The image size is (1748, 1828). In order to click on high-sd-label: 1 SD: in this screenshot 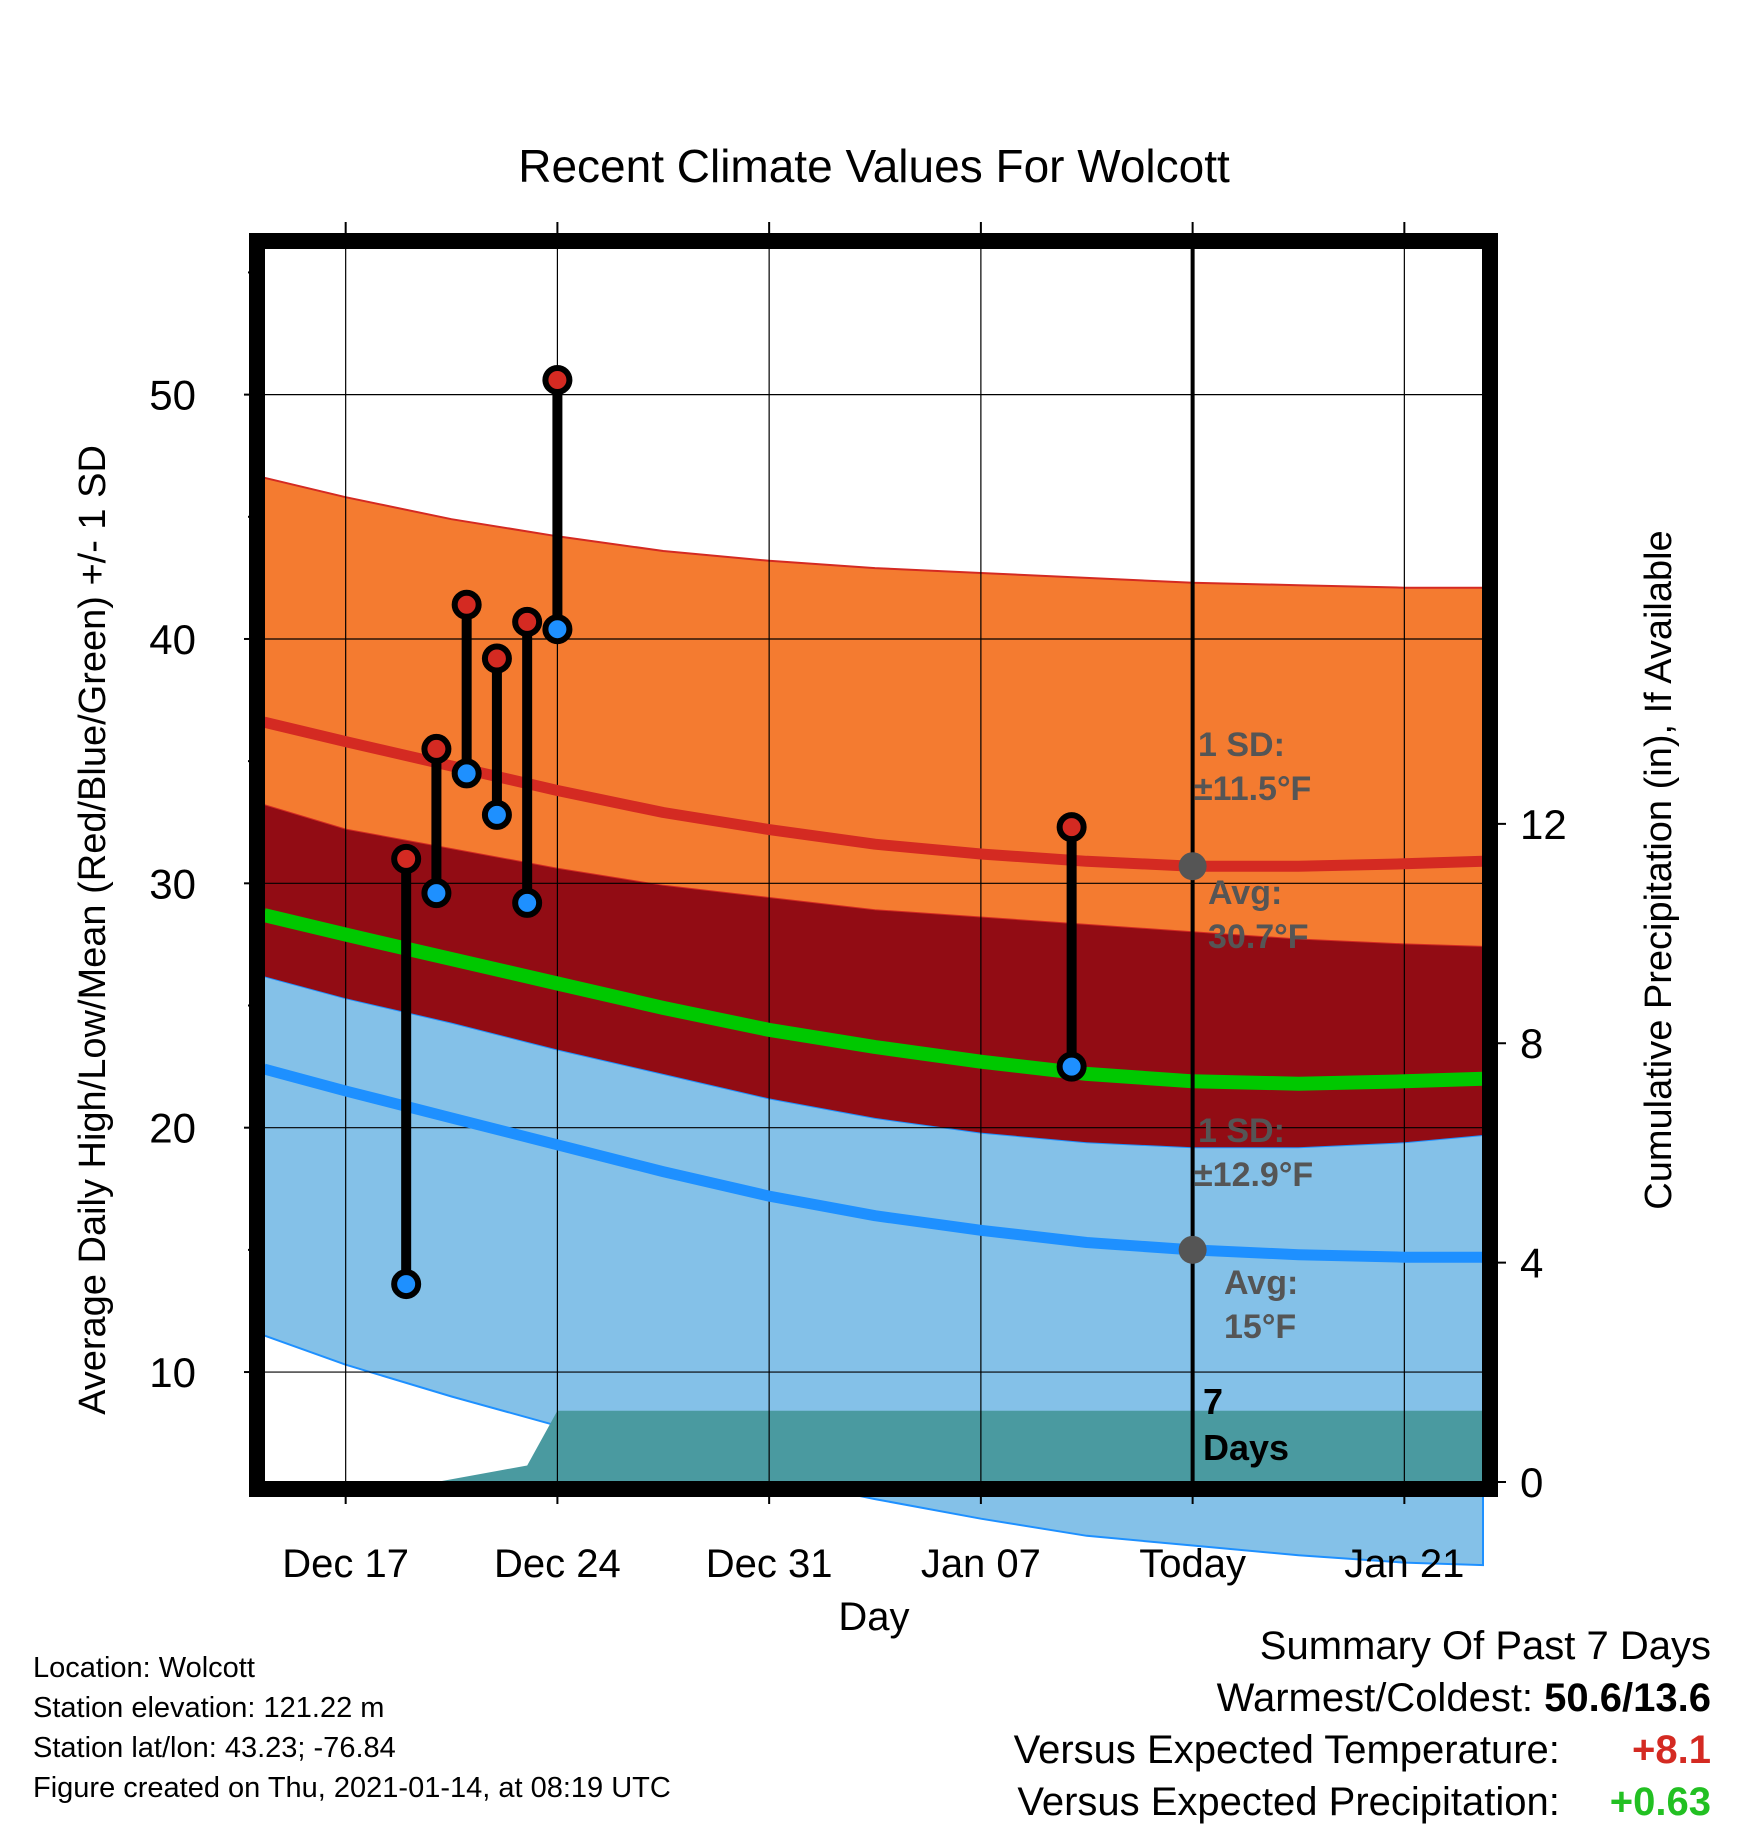, I will do `click(1241, 745)`.